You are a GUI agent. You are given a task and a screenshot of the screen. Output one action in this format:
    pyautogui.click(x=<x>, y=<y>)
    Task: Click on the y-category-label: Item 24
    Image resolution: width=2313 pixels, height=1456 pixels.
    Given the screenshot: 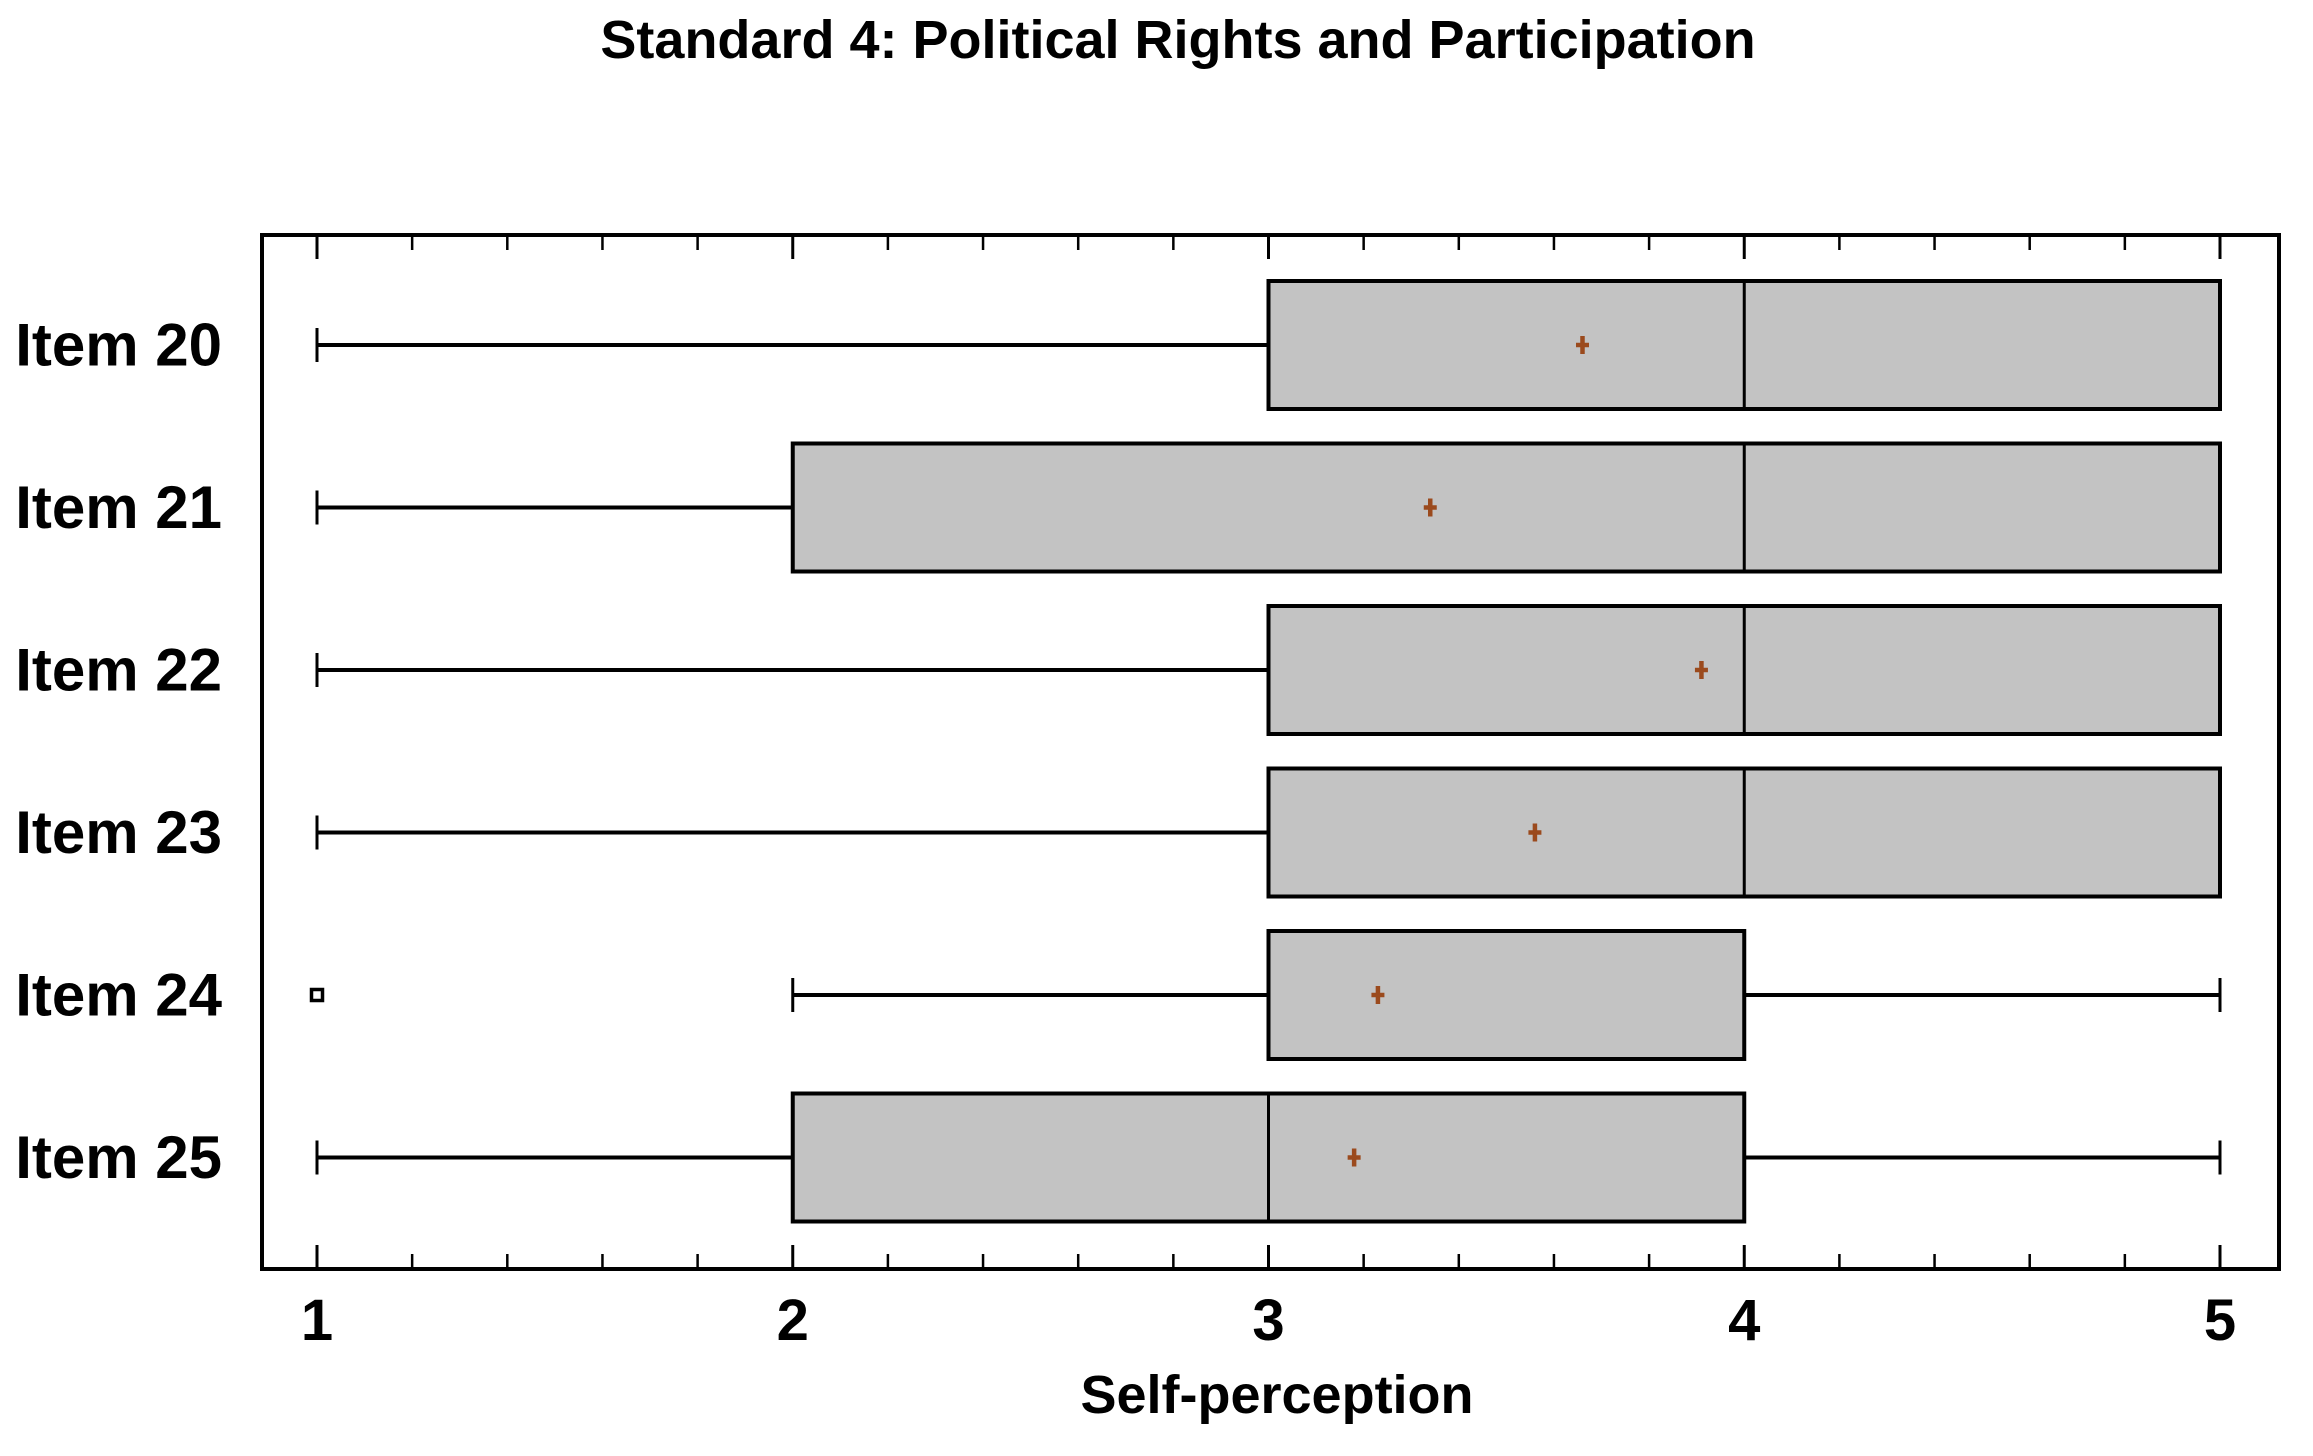 What is the action you would take?
    pyautogui.click(x=118, y=995)
    